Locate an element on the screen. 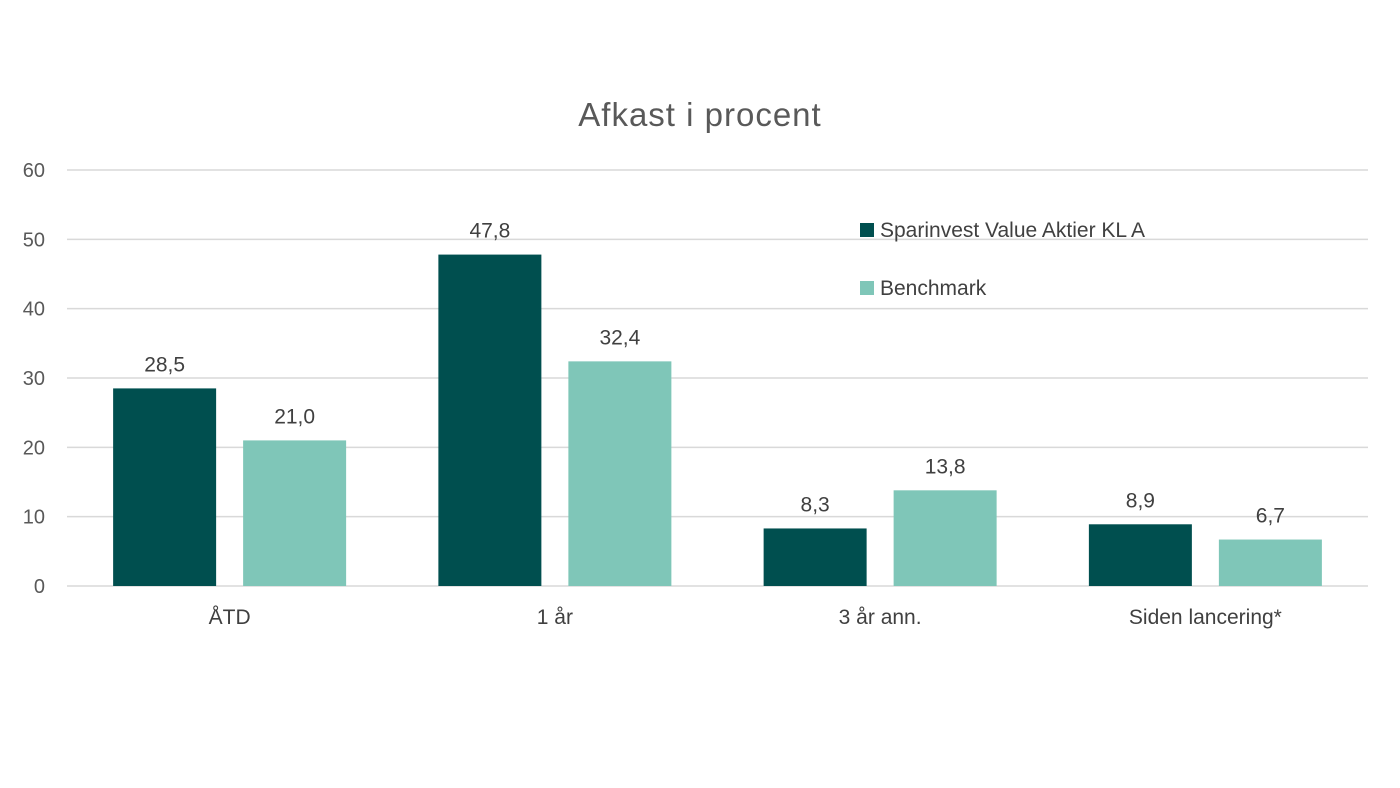 Image resolution: width=1400 pixels, height=788 pixels. category-label: ÅTD is located at coordinates (230, 617).